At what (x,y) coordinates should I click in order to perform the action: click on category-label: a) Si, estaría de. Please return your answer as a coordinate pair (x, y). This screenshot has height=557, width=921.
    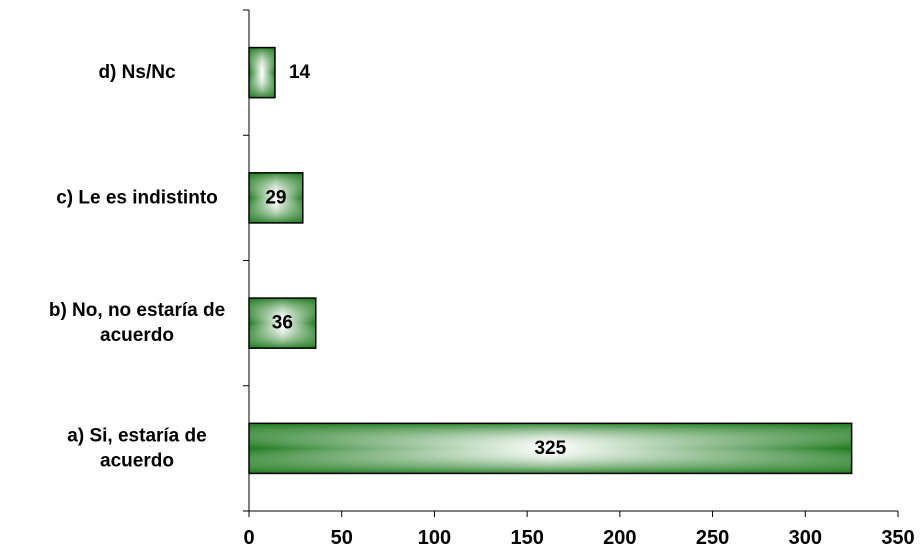
    Looking at the image, I should click on (136, 435).